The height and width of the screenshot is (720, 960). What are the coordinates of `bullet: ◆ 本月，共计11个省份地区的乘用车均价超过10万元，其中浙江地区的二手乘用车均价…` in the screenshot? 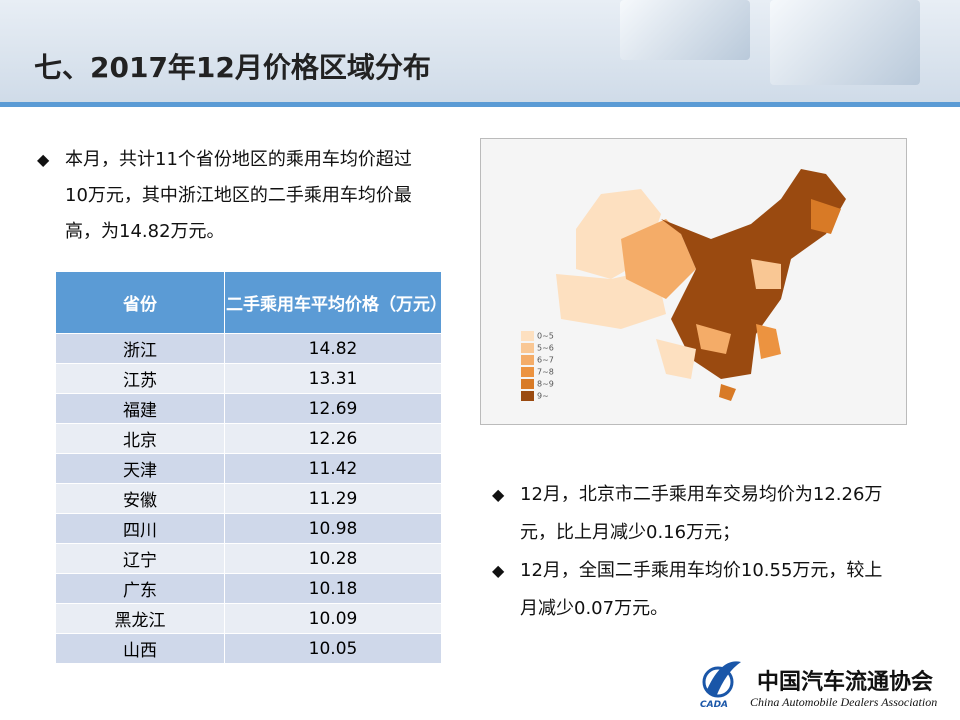 It's located at (224, 195).